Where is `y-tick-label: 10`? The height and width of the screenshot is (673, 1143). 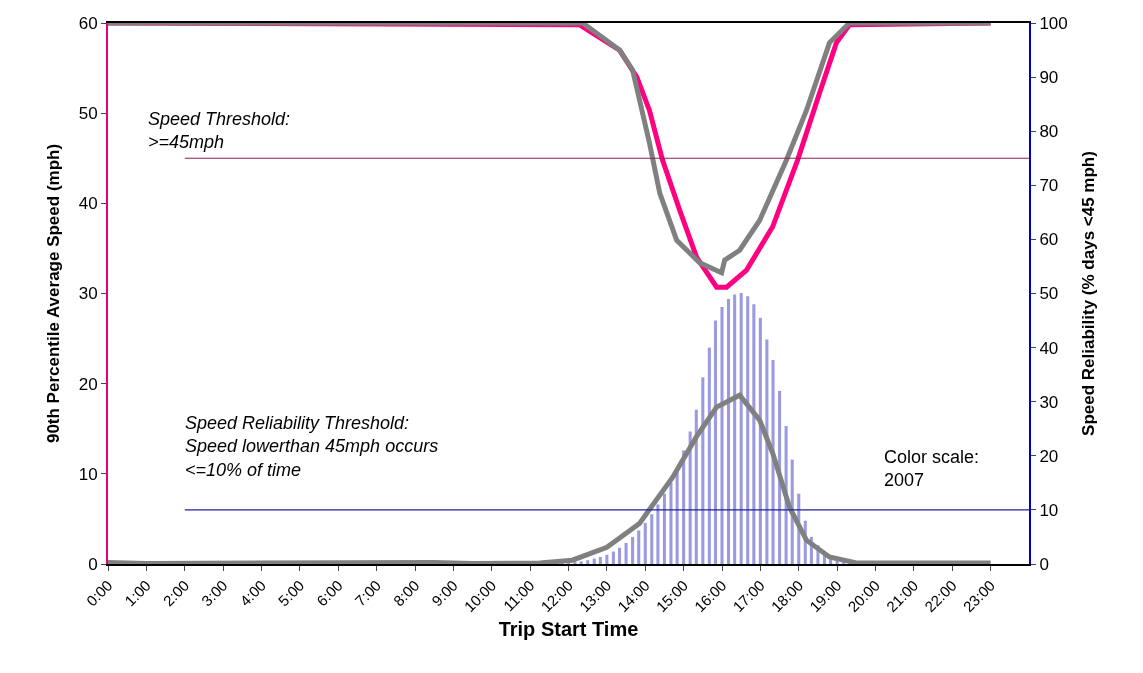 y-tick-label: 10 is located at coordinates (88, 474).